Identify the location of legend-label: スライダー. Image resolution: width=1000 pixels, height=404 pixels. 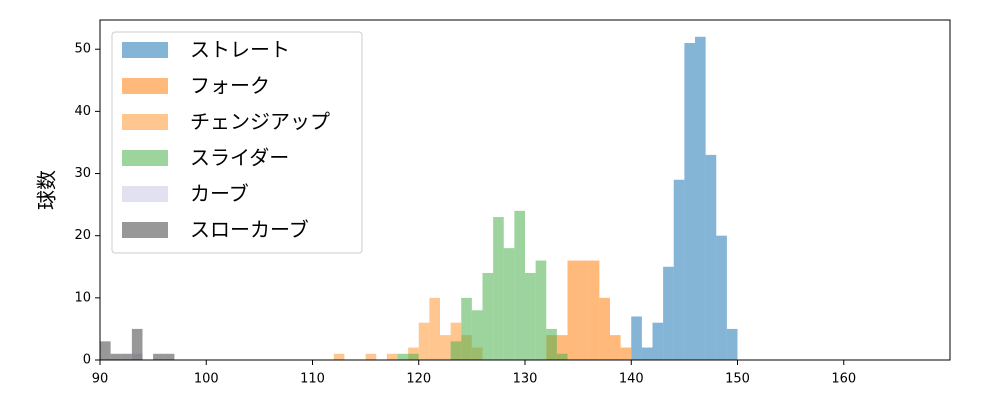
(239, 158).